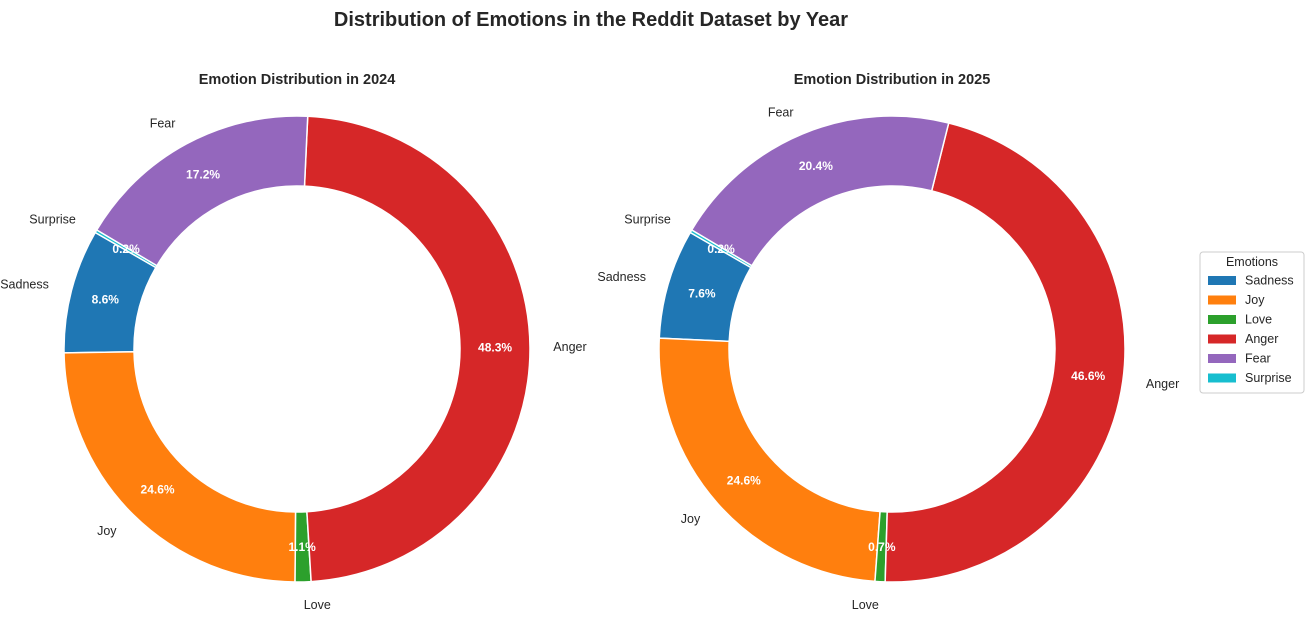 The image size is (1313, 619). What do you see at coordinates (1268, 378) in the screenshot?
I see `legend-label-surprise: Surprise` at bounding box center [1268, 378].